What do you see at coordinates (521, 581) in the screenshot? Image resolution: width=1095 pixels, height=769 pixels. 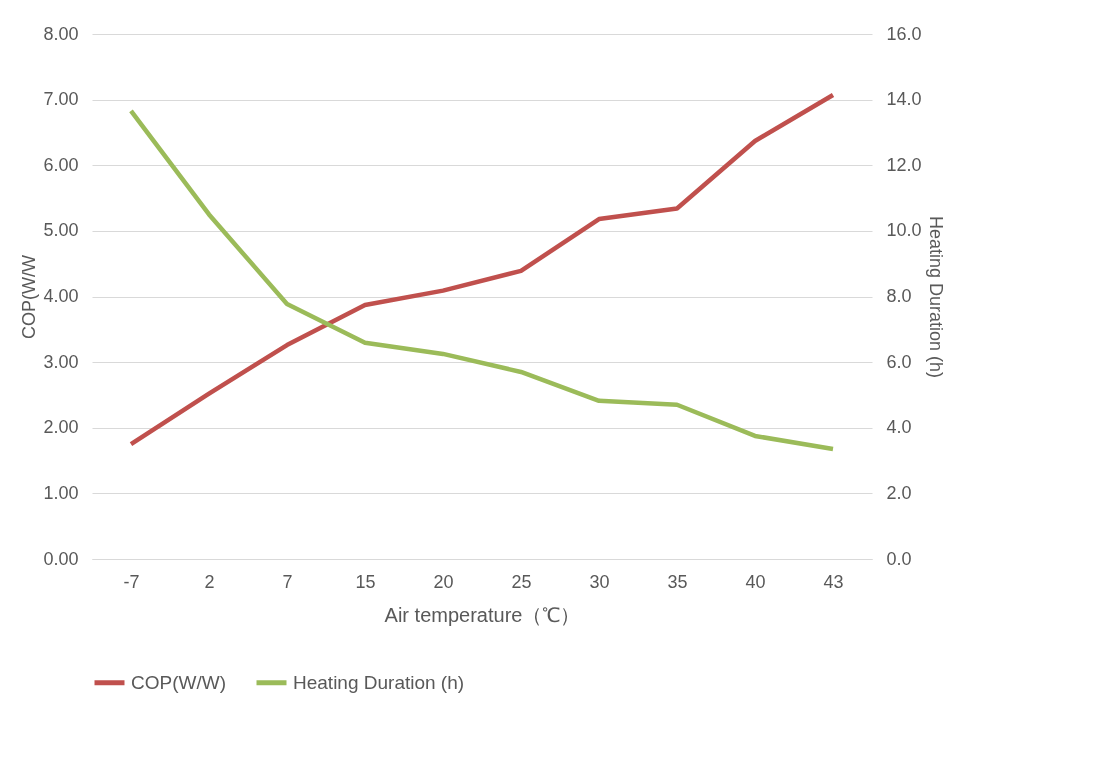 I see `x-tick-label: 25` at bounding box center [521, 581].